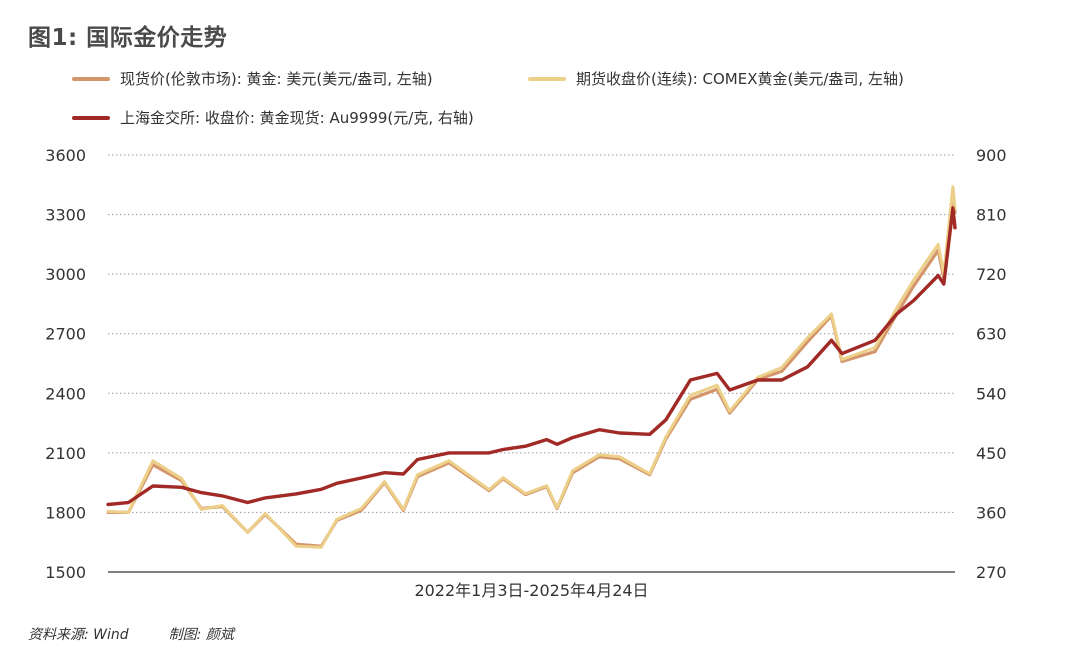 The image size is (1080, 663). Describe the element at coordinates (201, 635) in the screenshot. I see `maker-note: 制图: 颜斌` at that location.